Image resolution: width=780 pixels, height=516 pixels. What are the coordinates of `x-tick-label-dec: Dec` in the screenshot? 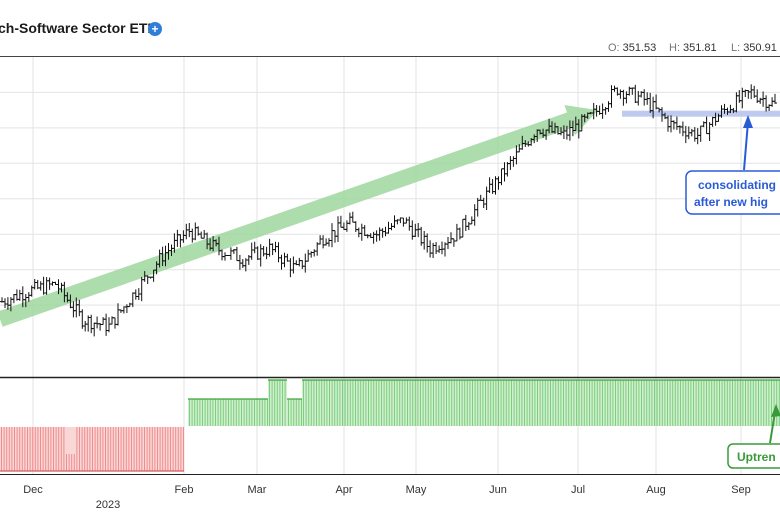 It's located at (33, 490).